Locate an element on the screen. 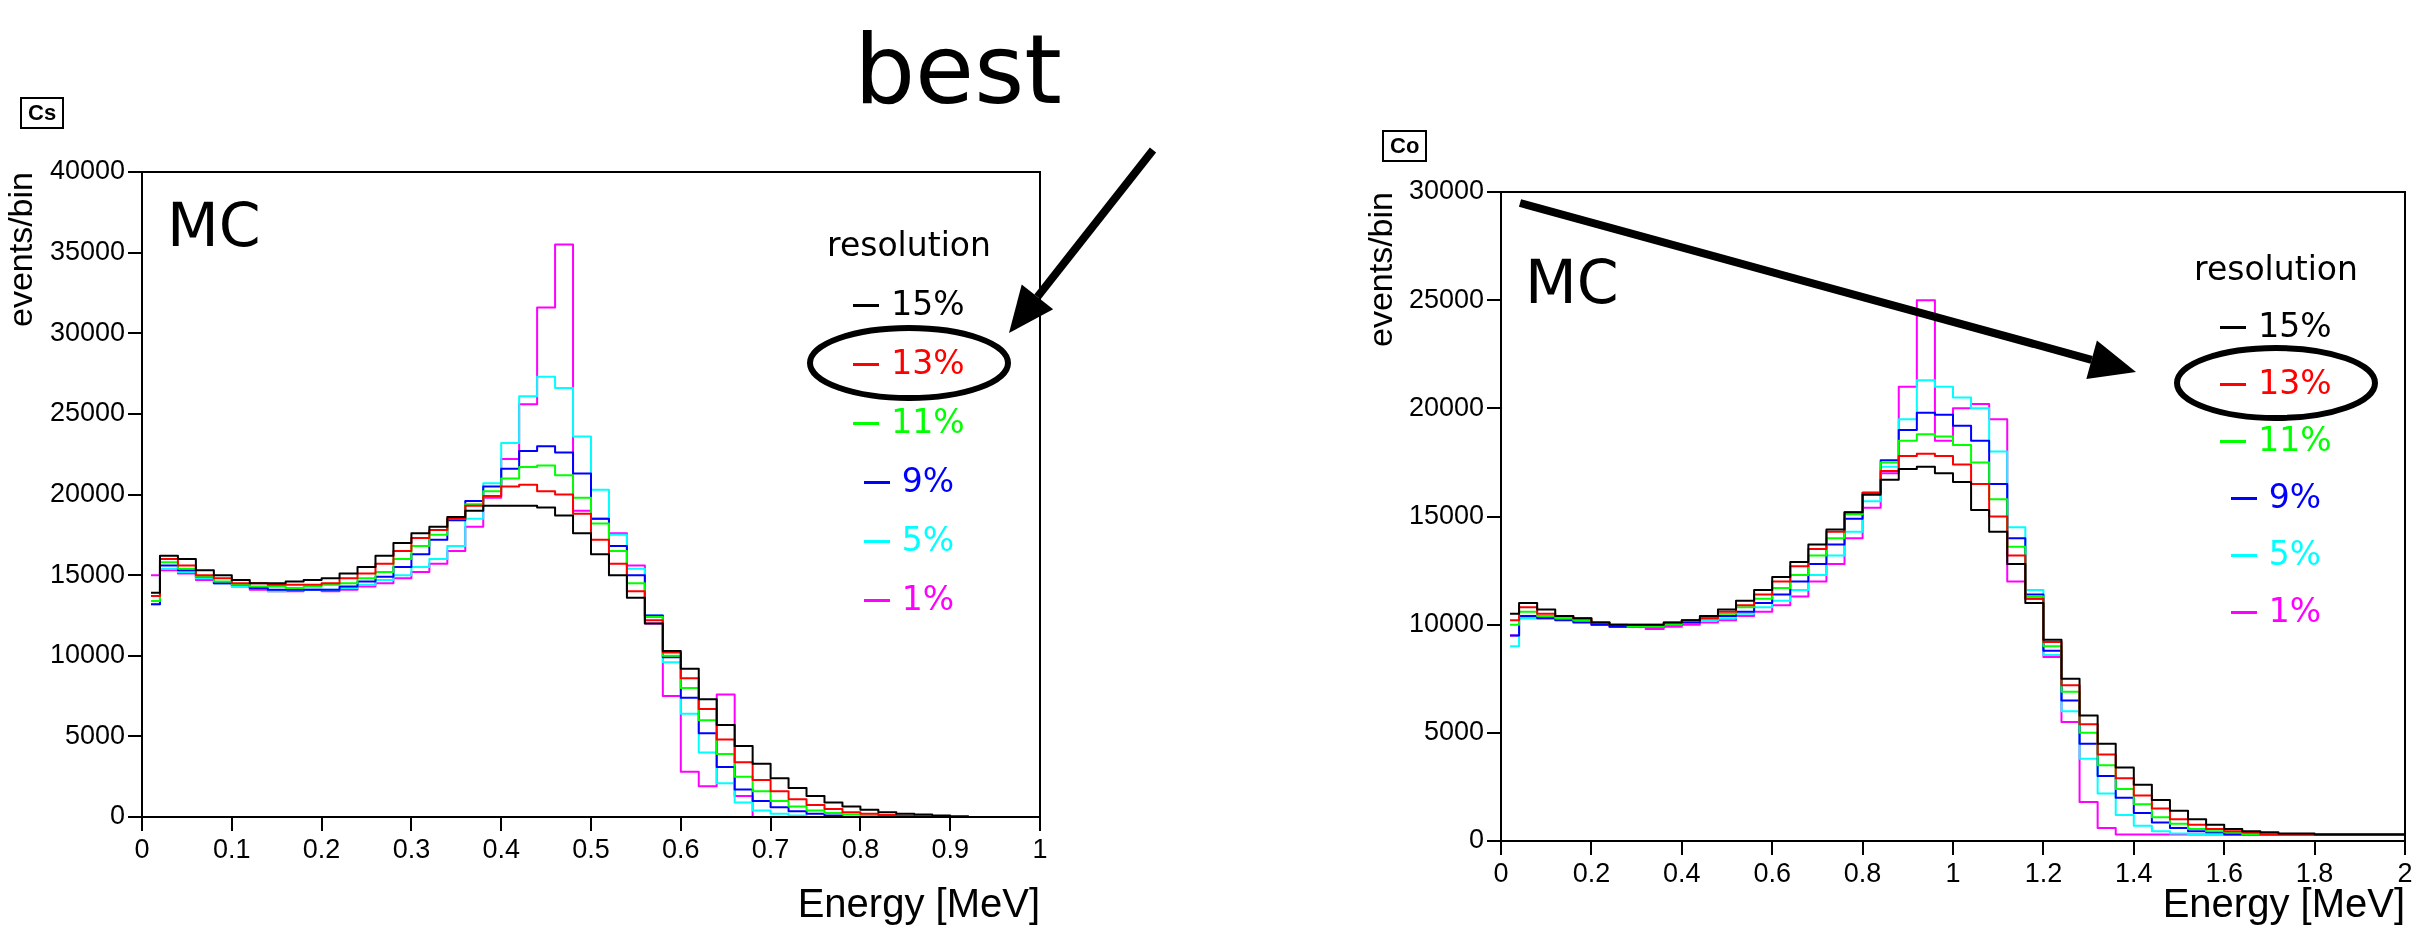 The image size is (2427, 932). y-tick-label: 0 is located at coordinates (117, 815).